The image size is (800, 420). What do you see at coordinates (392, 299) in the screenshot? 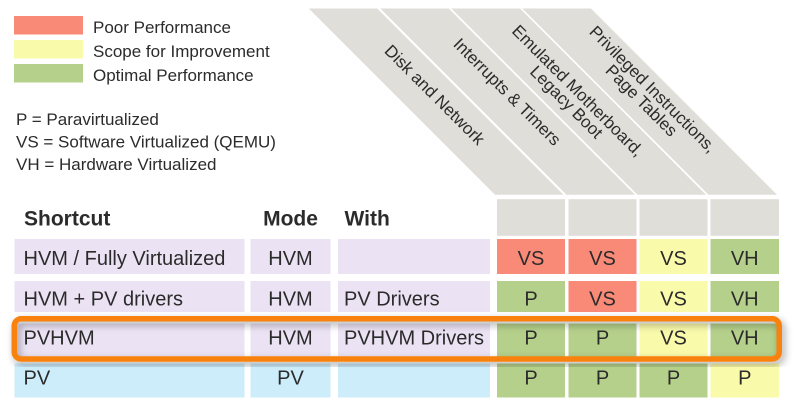
I see `svg-text: PV Drivers` at bounding box center [392, 299].